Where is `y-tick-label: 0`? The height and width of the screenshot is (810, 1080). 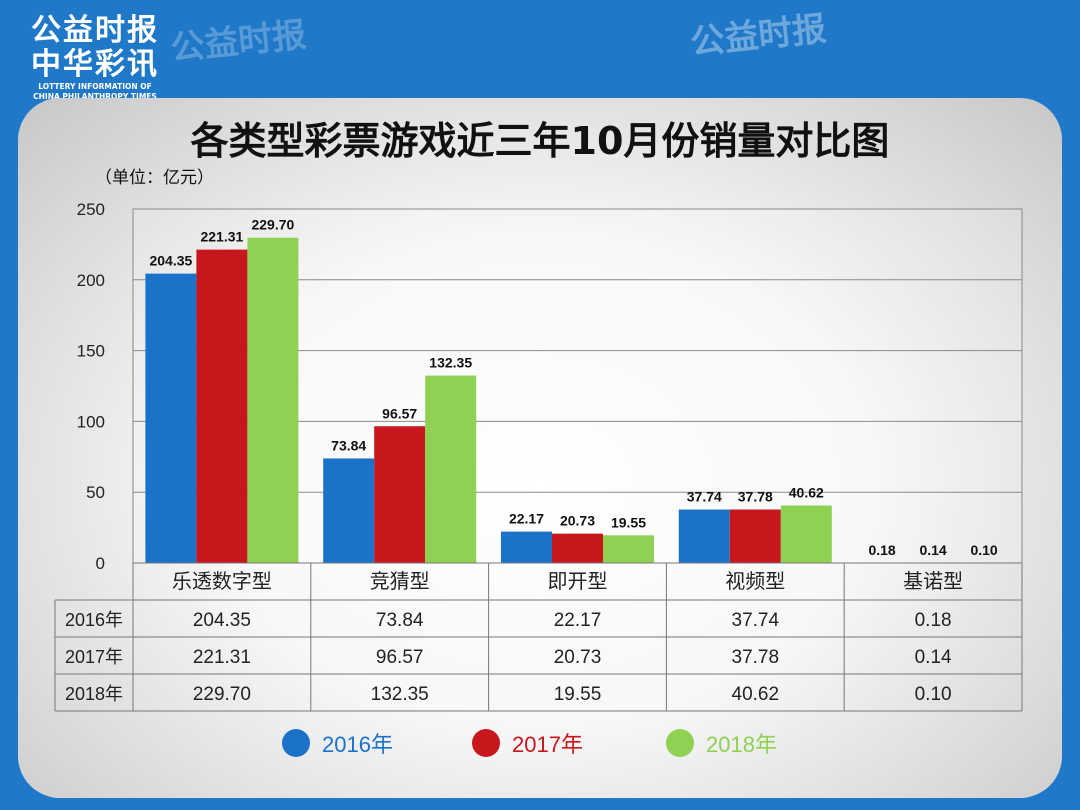
y-tick-label: 0 is located at coordinates (100, 563).